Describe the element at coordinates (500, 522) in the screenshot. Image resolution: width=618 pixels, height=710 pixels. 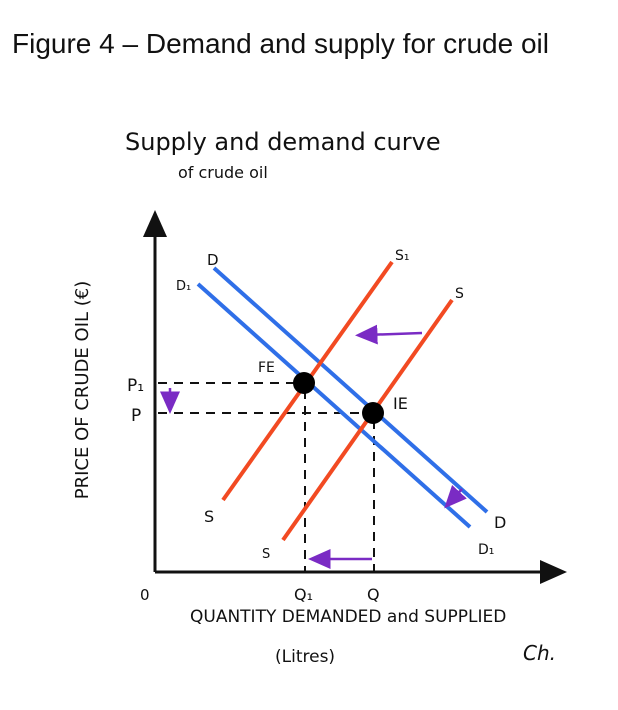
I see `demand-d-bottom-label: D` at that location.